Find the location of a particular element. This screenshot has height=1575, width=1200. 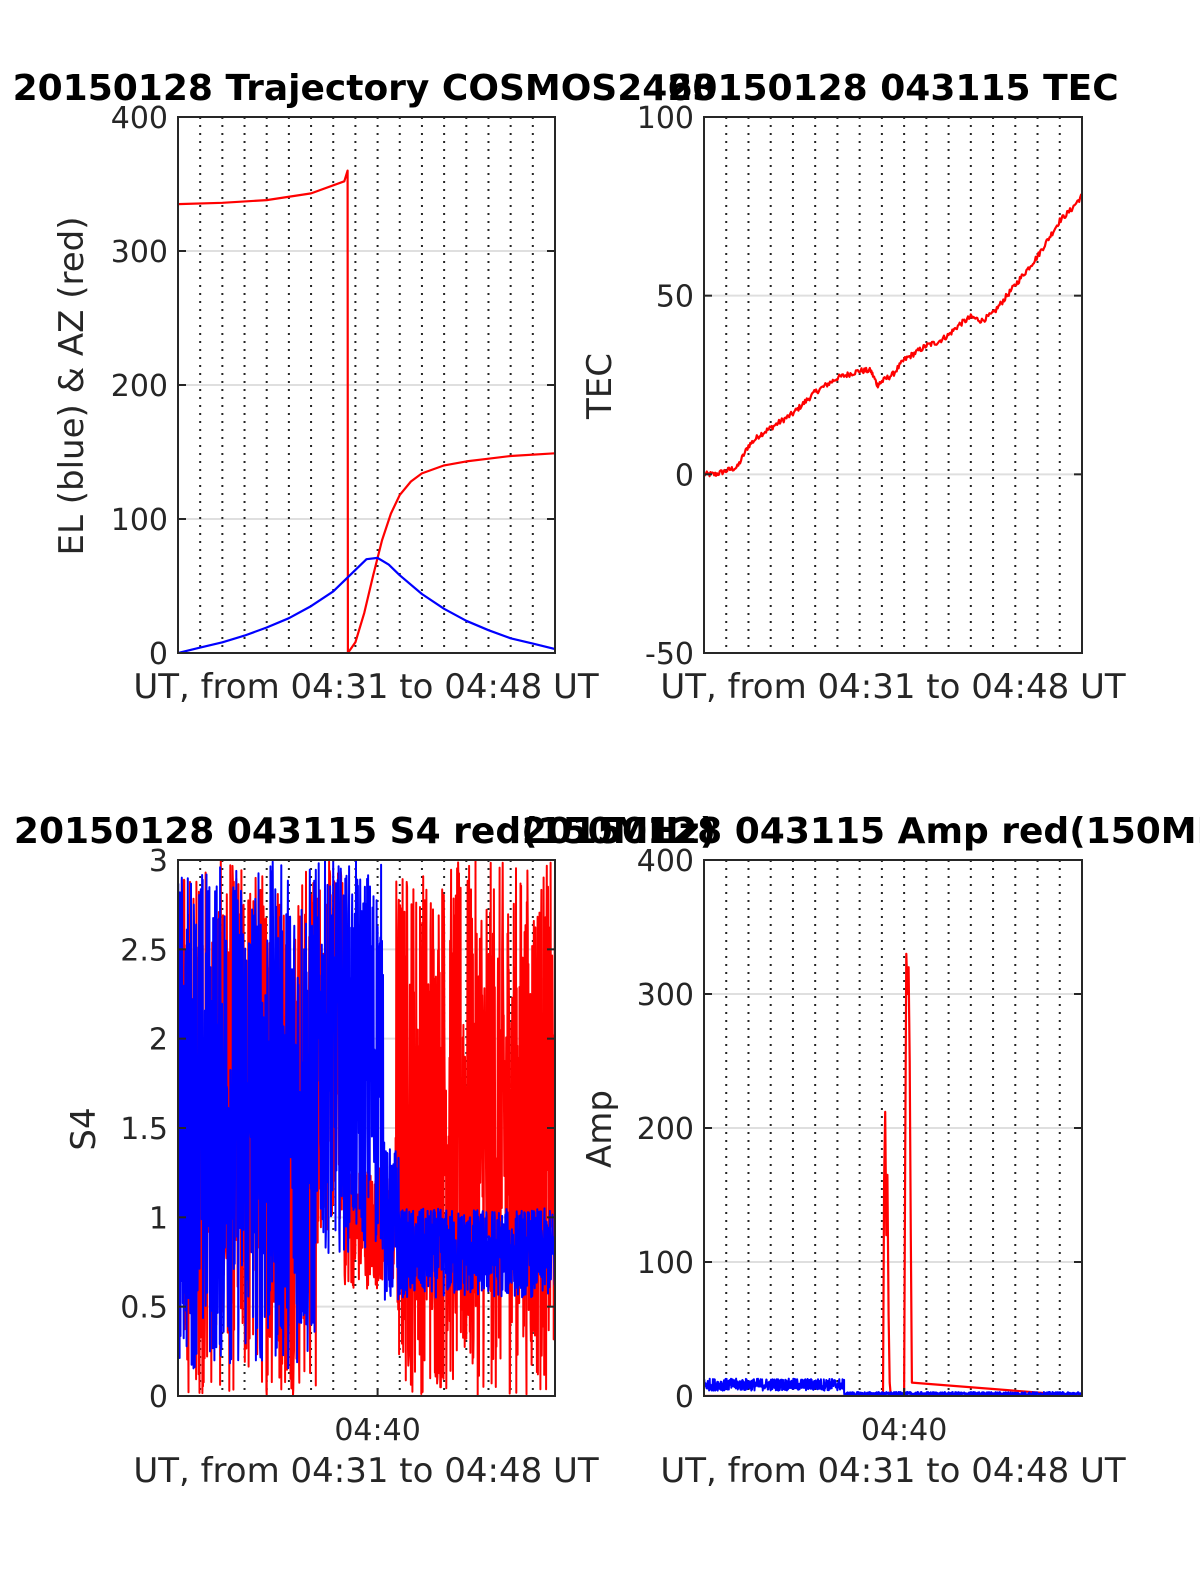

y-tick-label: 3 is located at coordinates (158, 861).